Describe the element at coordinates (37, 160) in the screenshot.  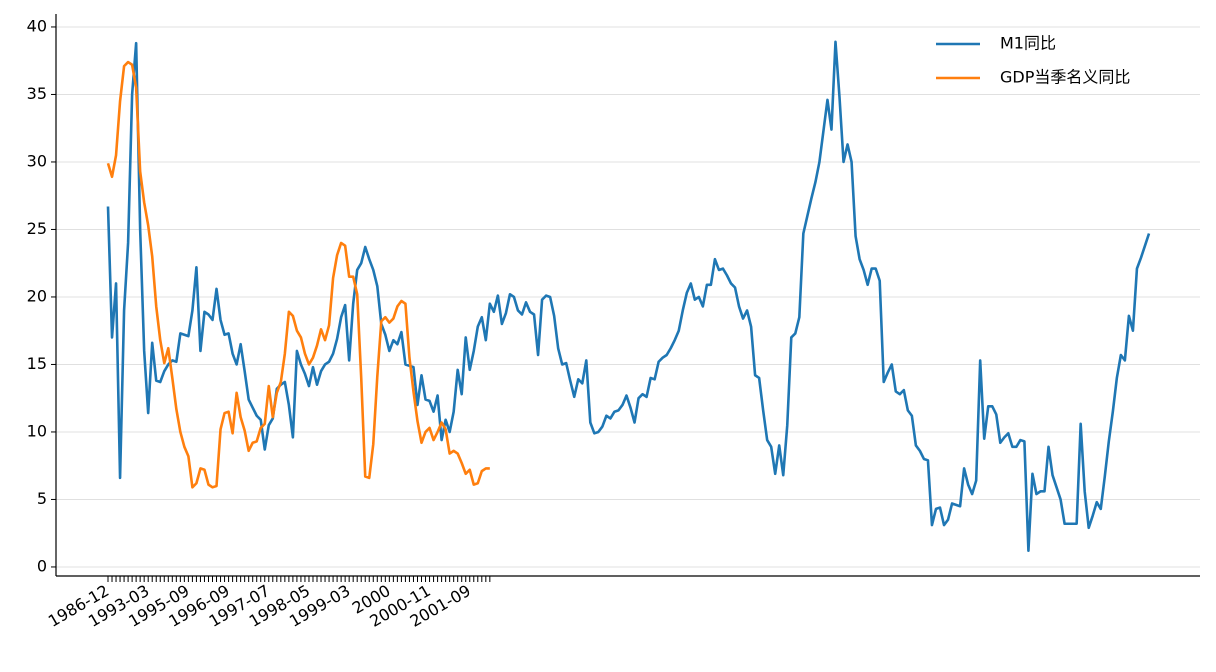
I see `y-tick-label: 30` at that location.